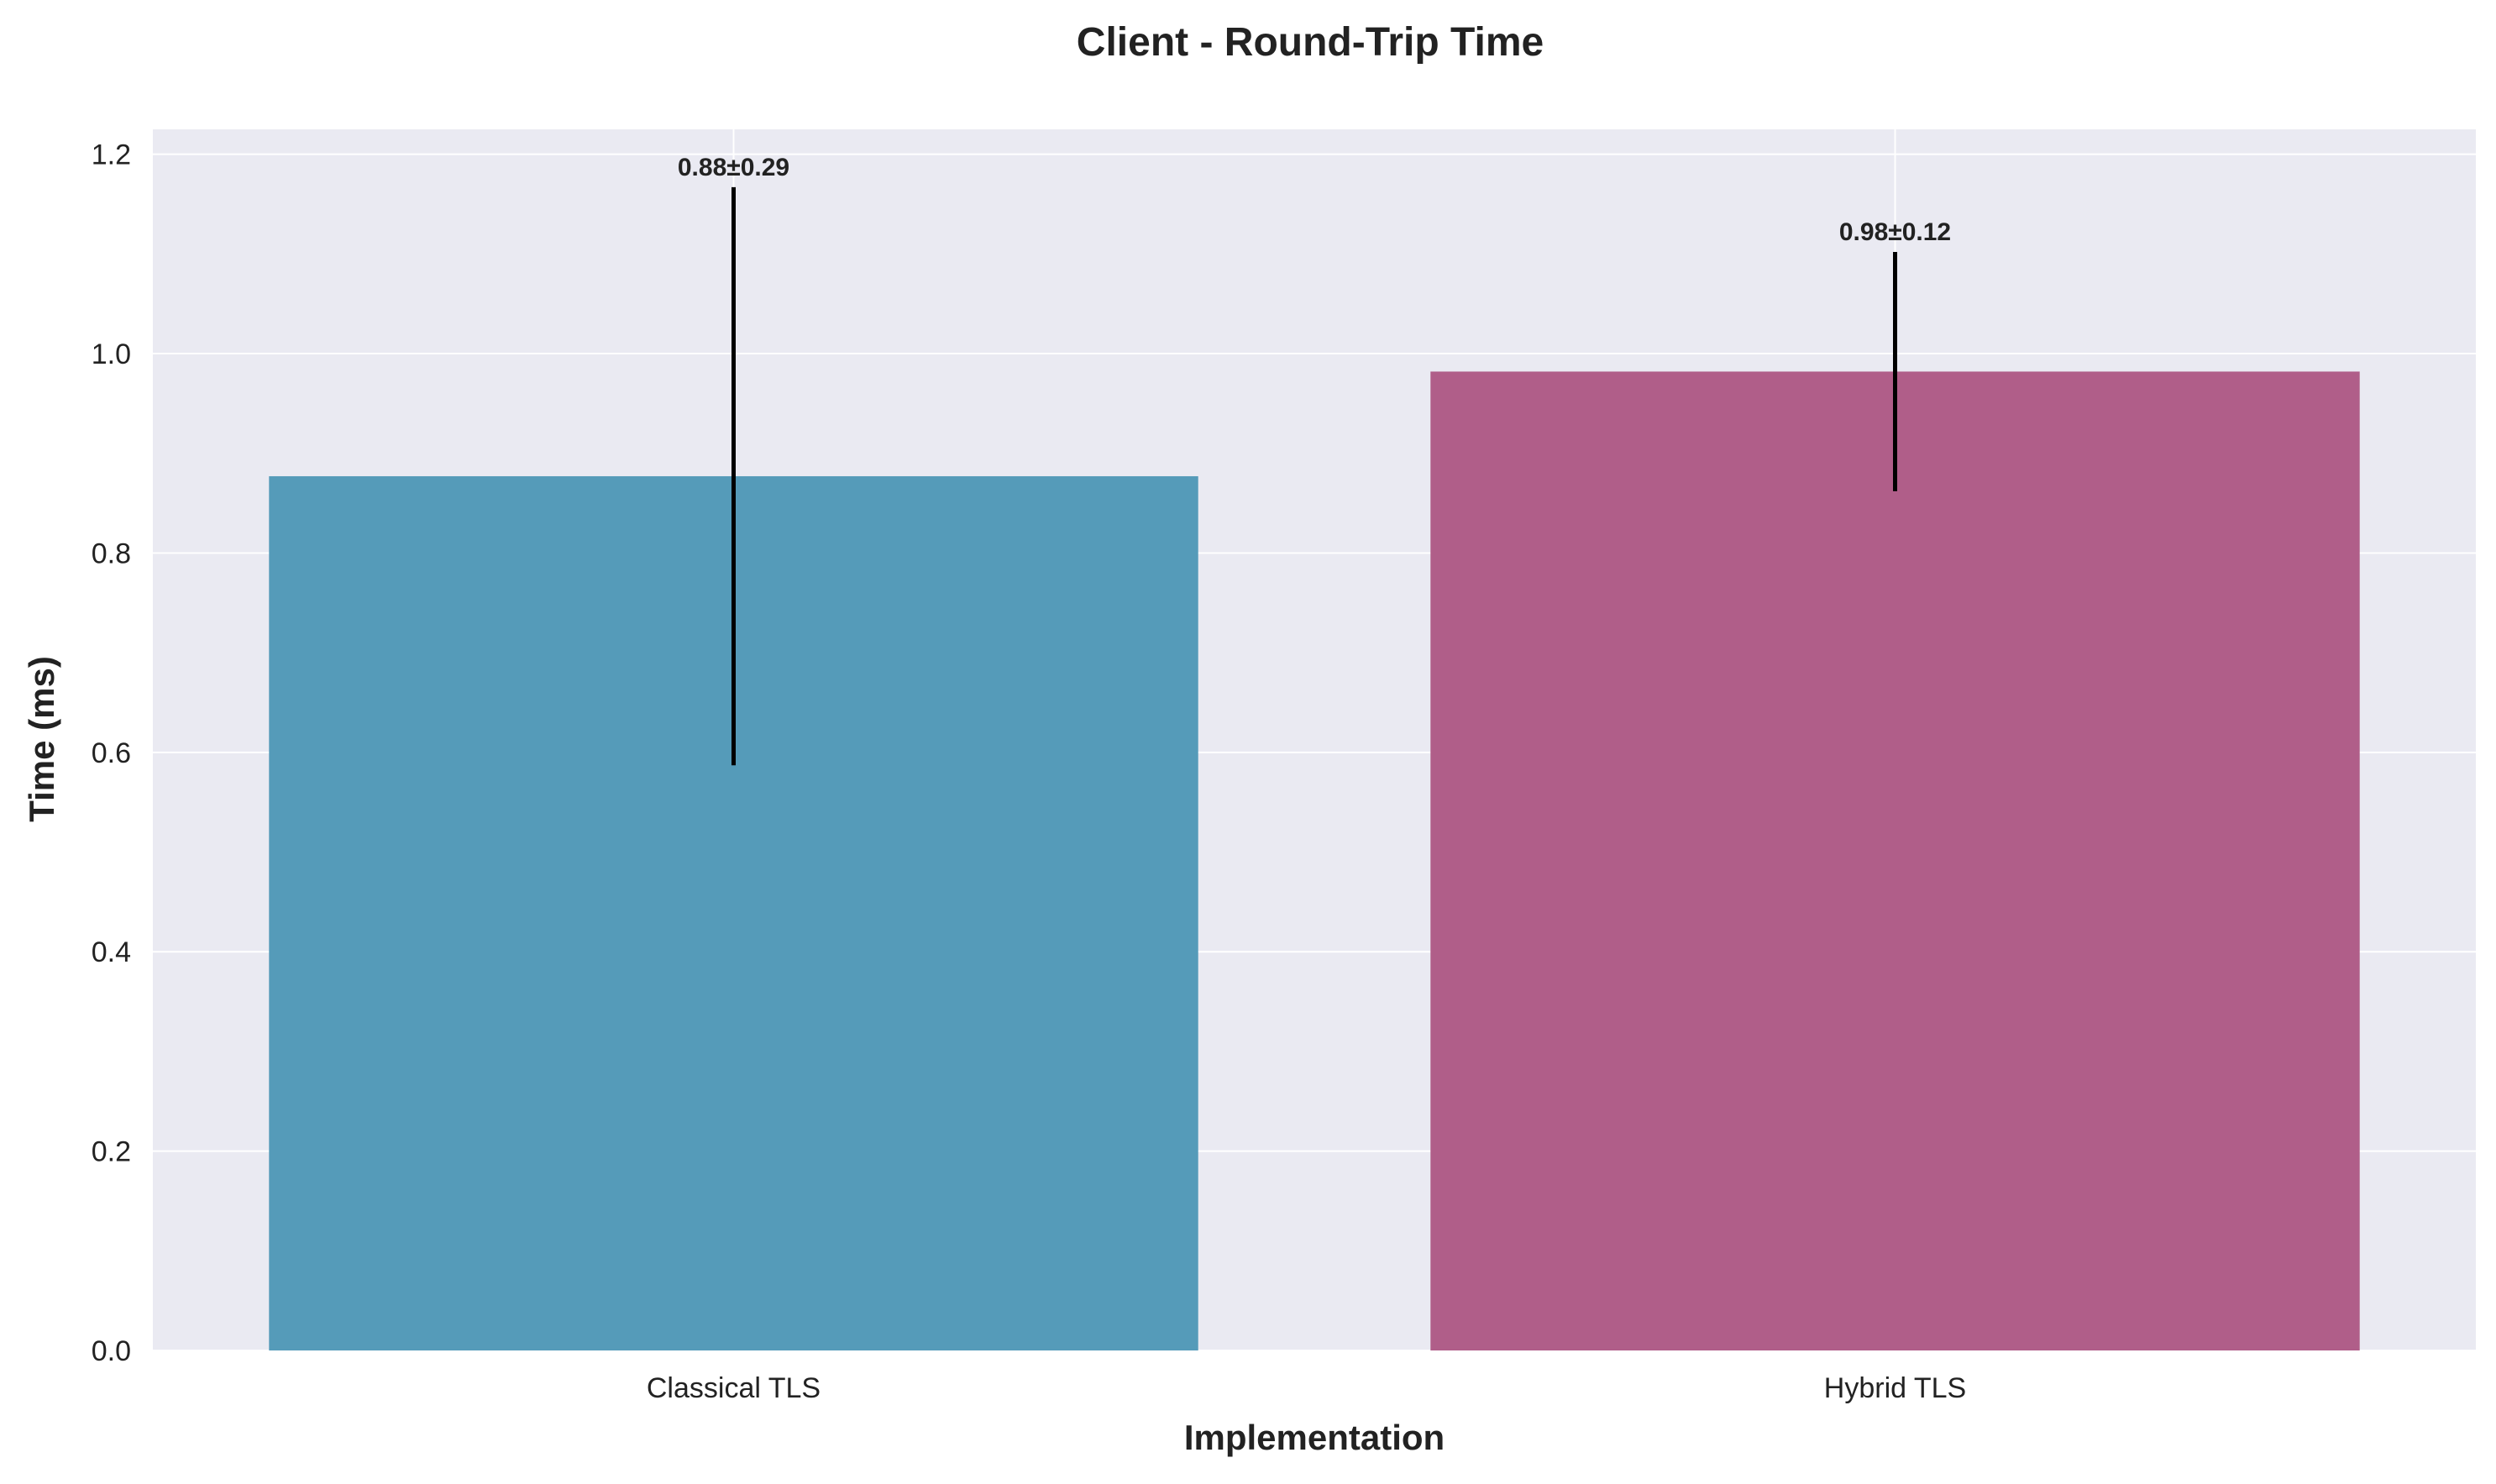 This screenshot has height=1484, width=2496. What do you see at coordinates (733, 167) in the screenshot?
I see `bar-data-label: 0.88±0.29` at bounding box center [733, 167].